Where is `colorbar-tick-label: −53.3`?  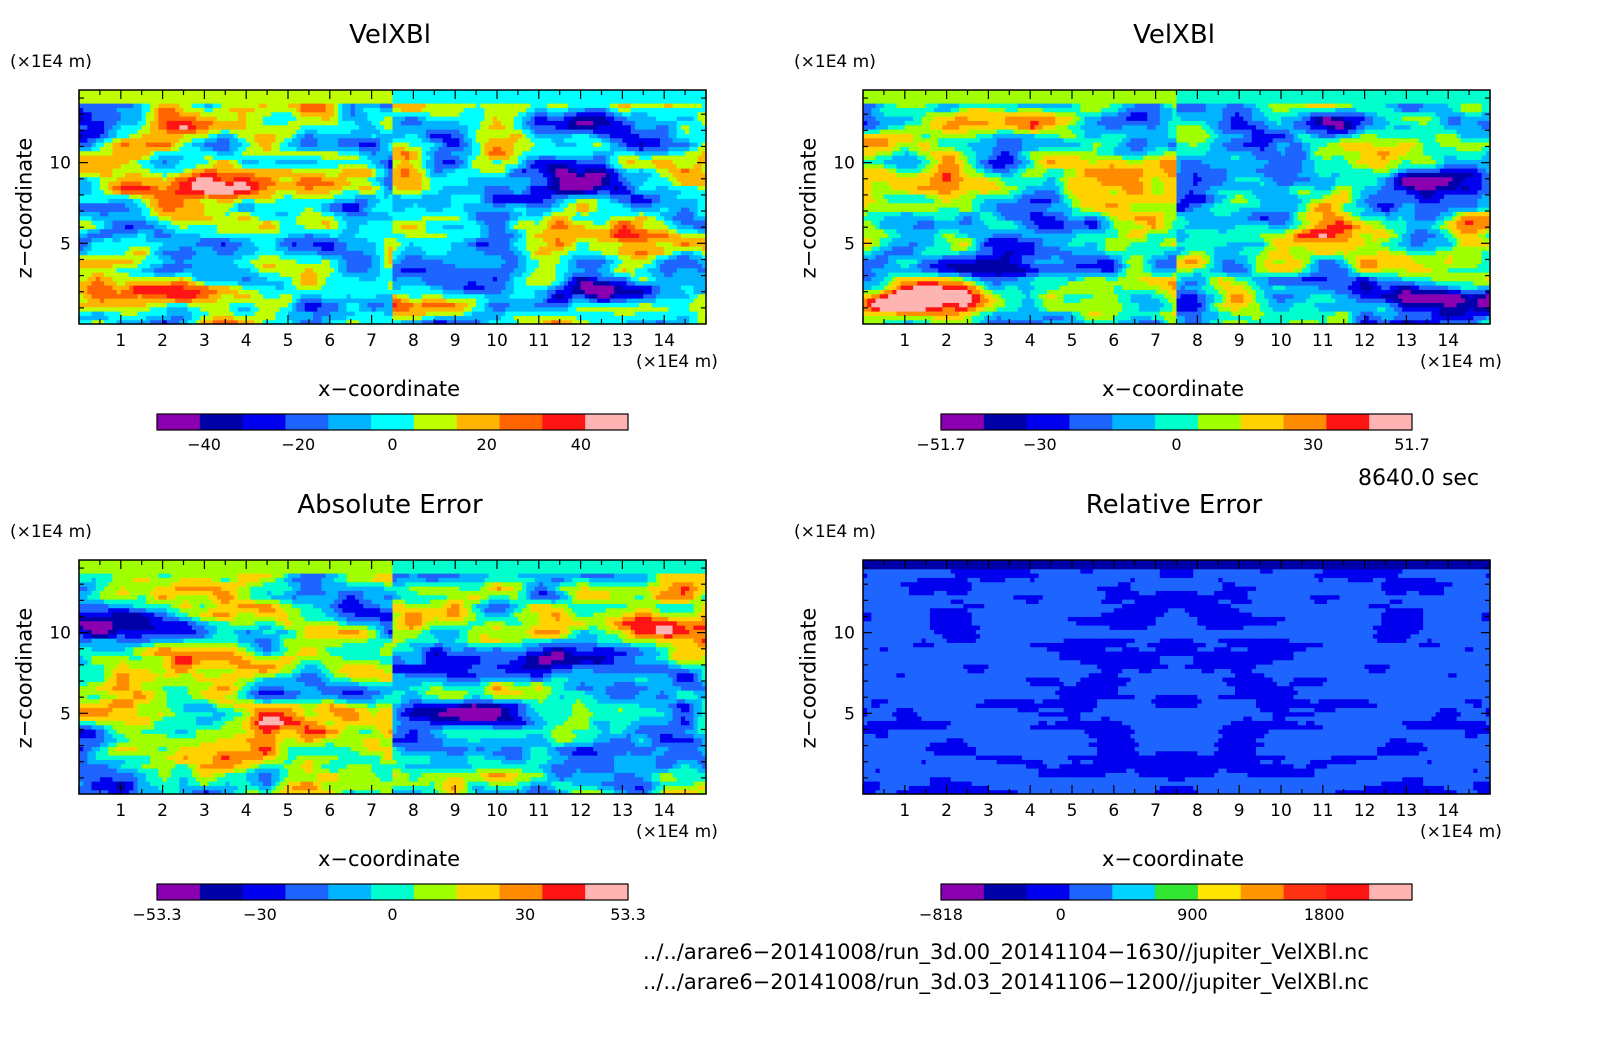
colorbar-tick-label: −53.3 is located at coordinates (156, 914).